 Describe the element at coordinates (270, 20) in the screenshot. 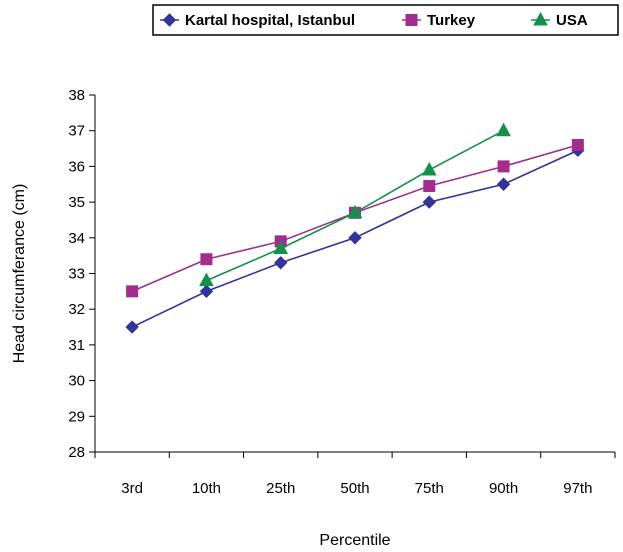

I see `legend-label: Kartal hospital, Istanbul` at that location.